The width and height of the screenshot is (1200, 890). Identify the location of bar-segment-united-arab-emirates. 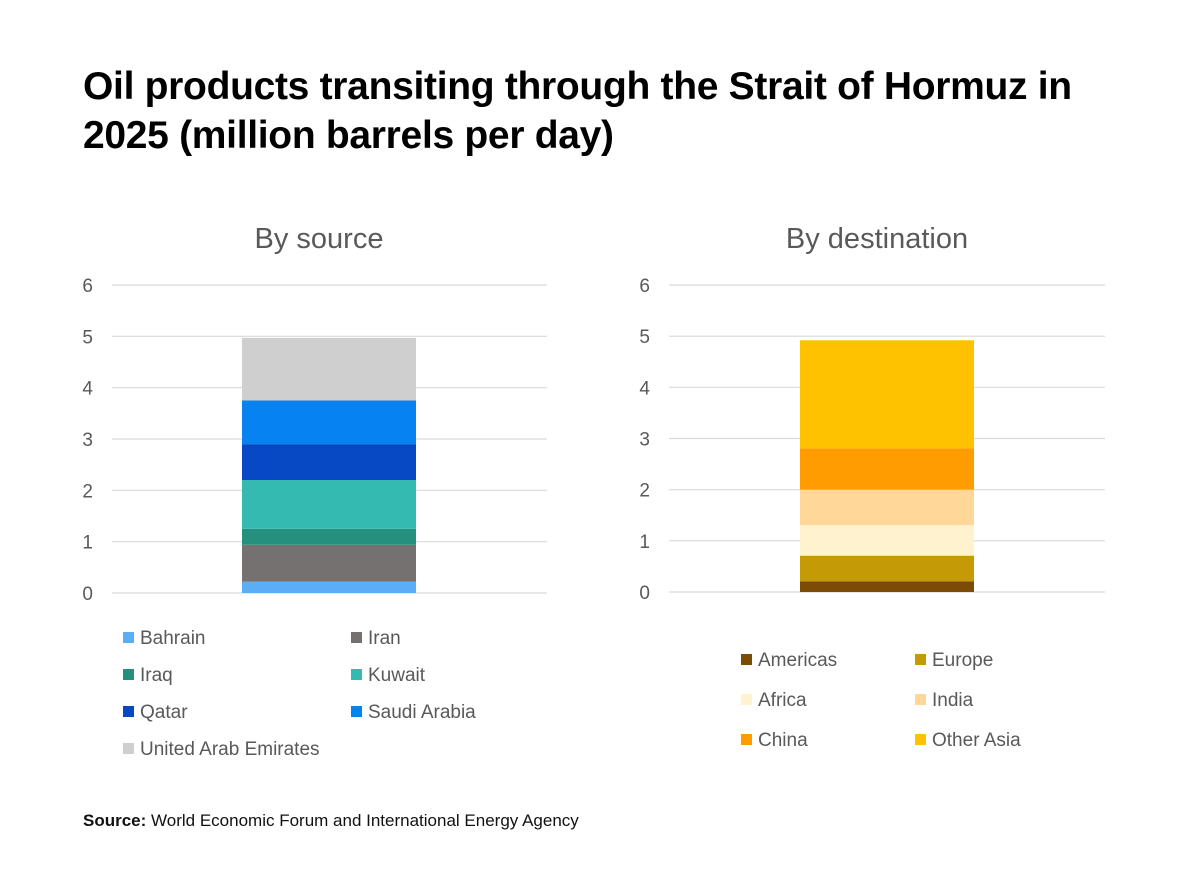
(329, 369).